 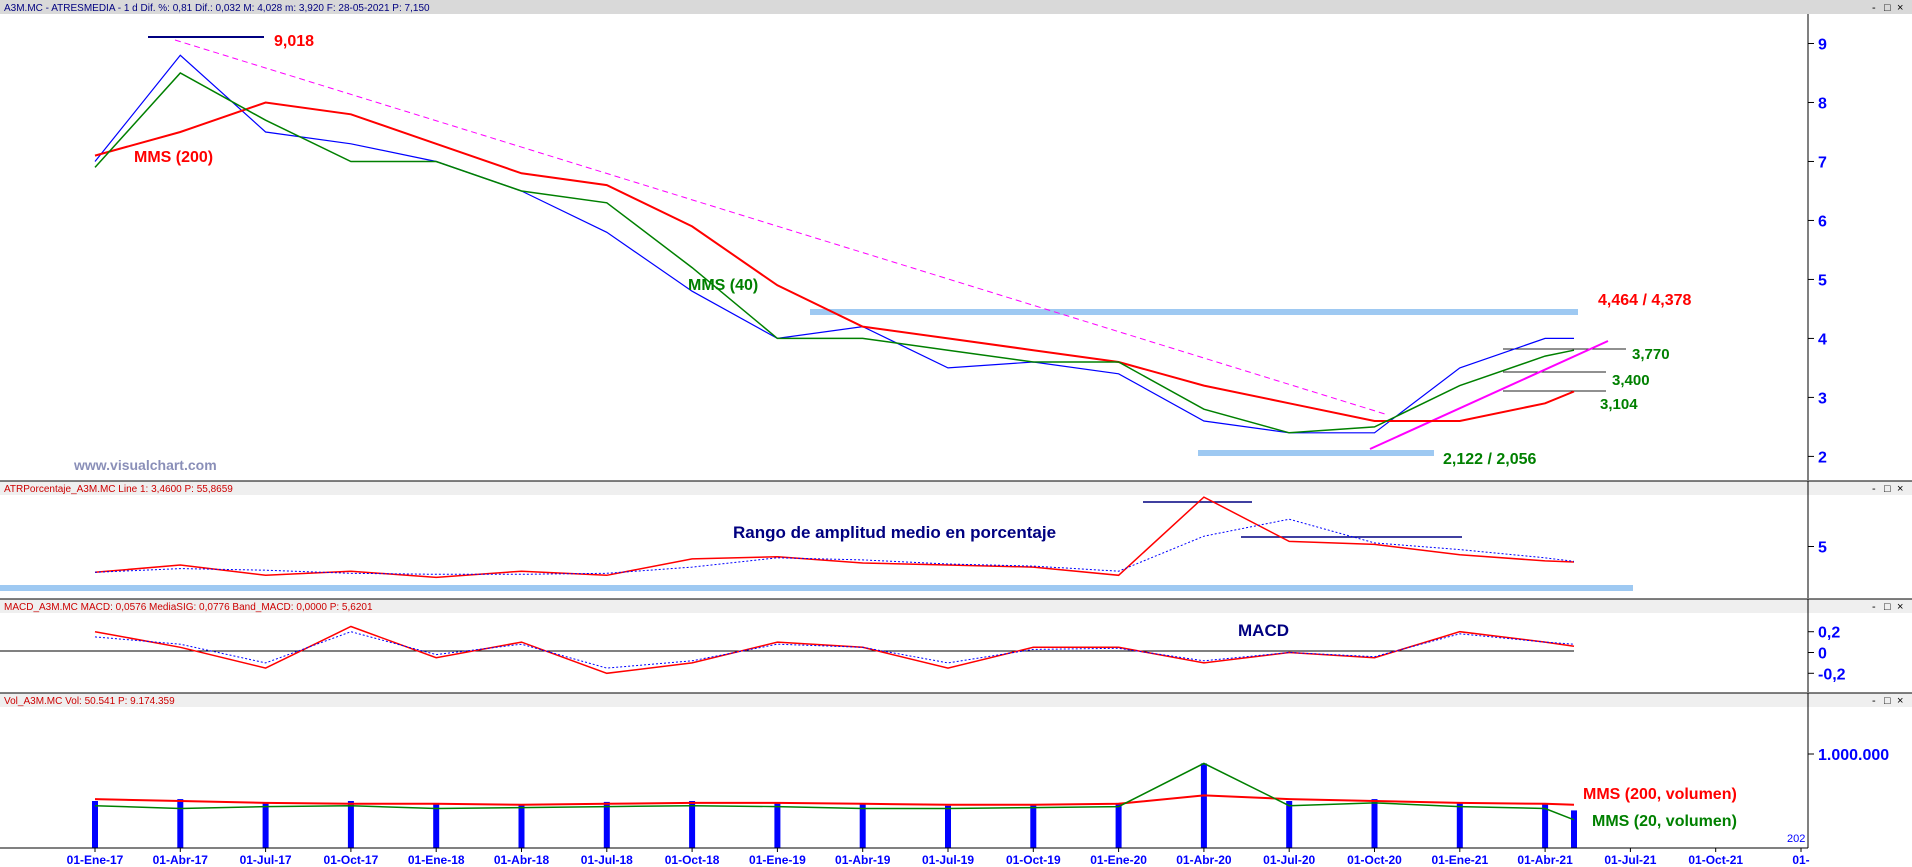 I want to click on volume-window-controls: - □ ×, so click(x=1887, y=701).